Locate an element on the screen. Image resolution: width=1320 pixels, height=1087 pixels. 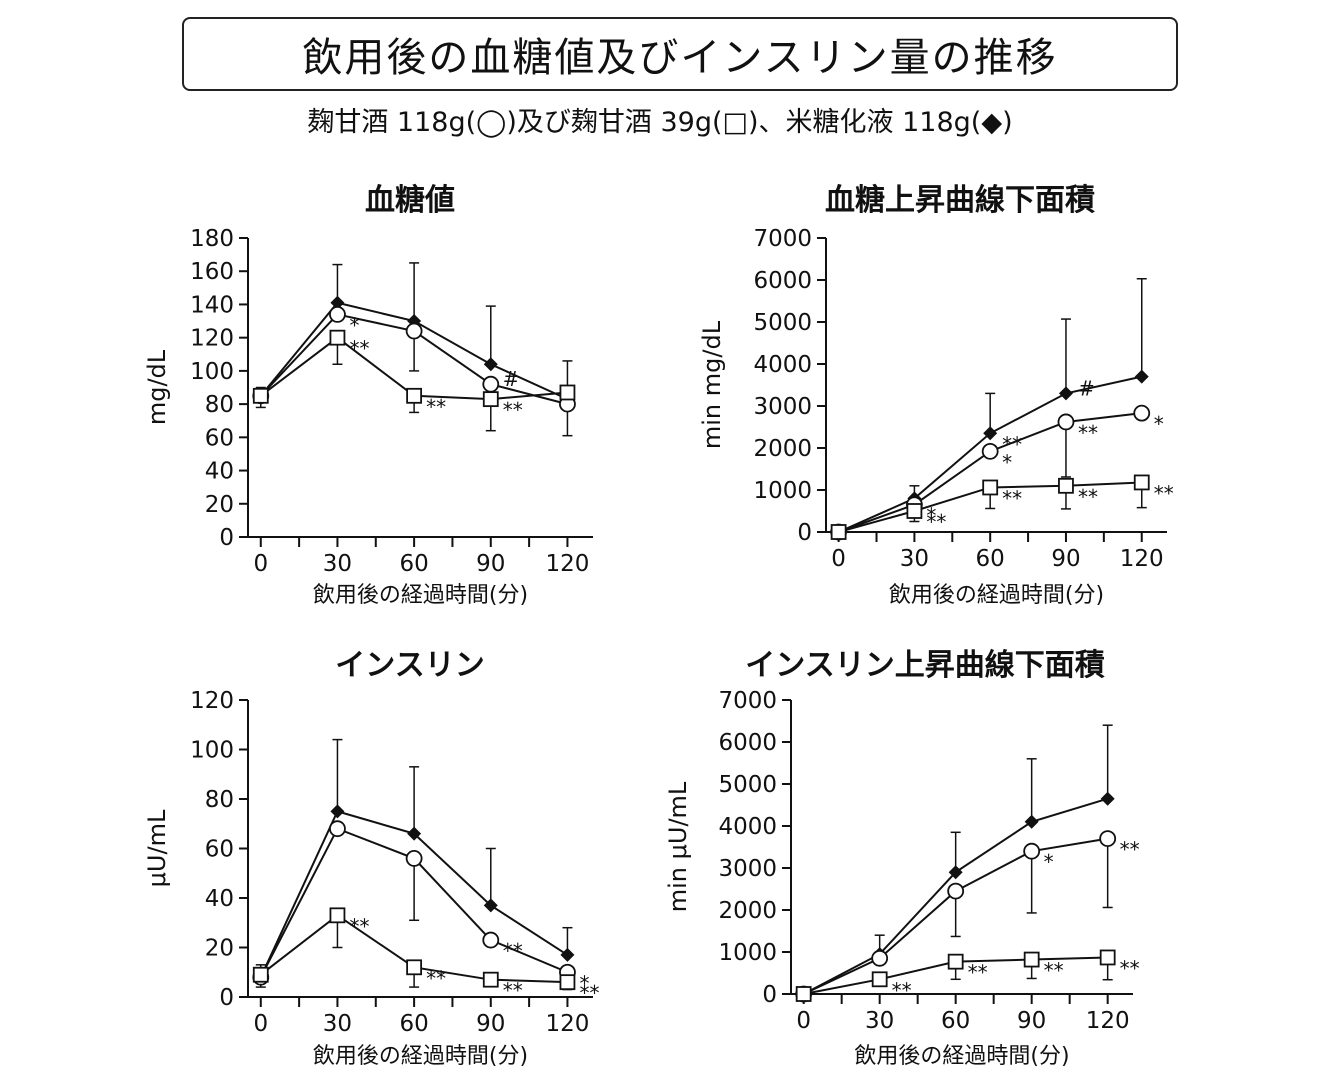
y-tick-label: 1000 is located at coordinates (747, 953).